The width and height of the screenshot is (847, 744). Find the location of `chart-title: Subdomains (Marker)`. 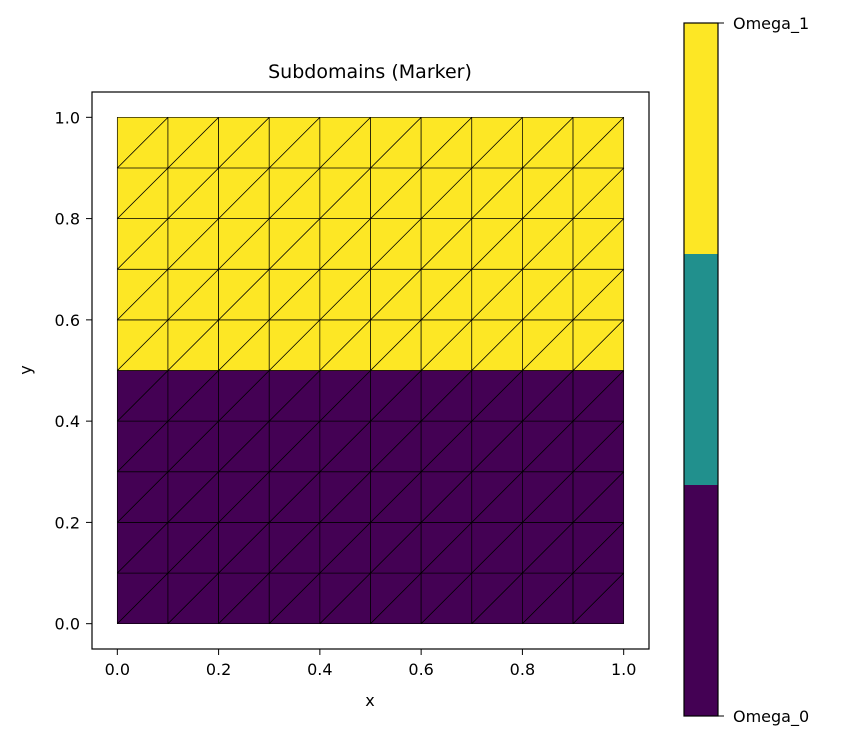

chart-title: Subdomains (Marker) is located at coordinates (370, 72).